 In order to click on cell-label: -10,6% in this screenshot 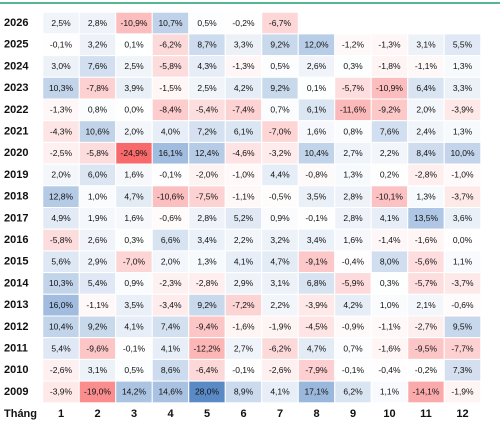, I will do `click(170, 196)`.